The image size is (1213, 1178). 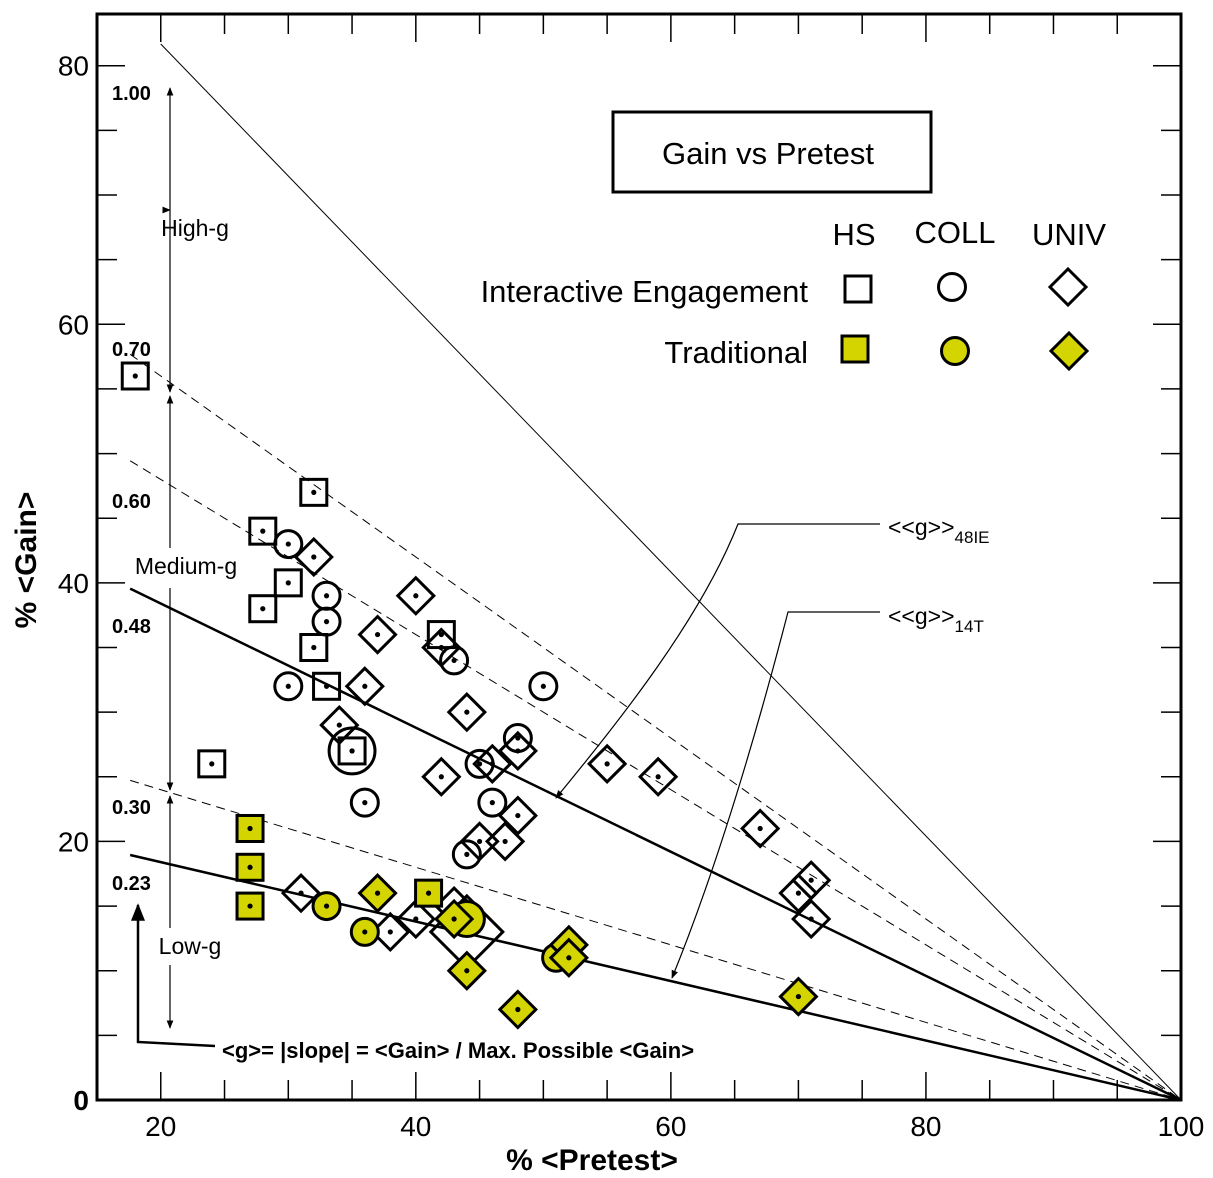 I want to click on legend-col-hs: HS, so click(x=853, y=234).